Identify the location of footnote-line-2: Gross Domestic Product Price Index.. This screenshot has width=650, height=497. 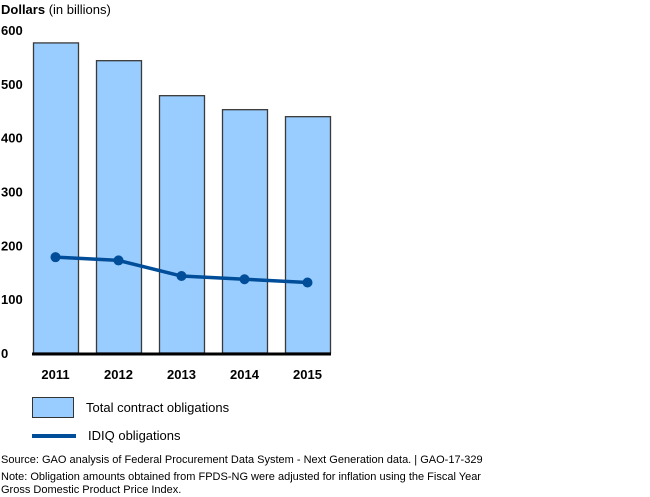
(91, 490).